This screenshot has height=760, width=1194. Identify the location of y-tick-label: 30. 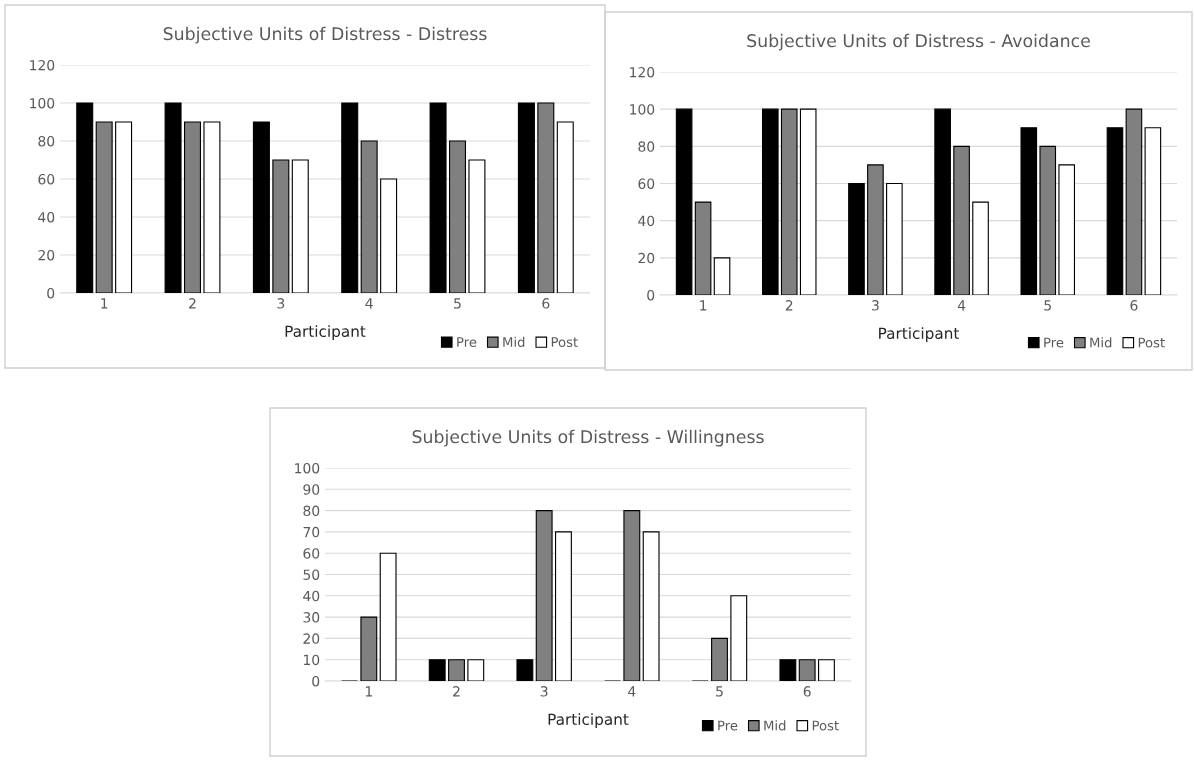
(311, 617).